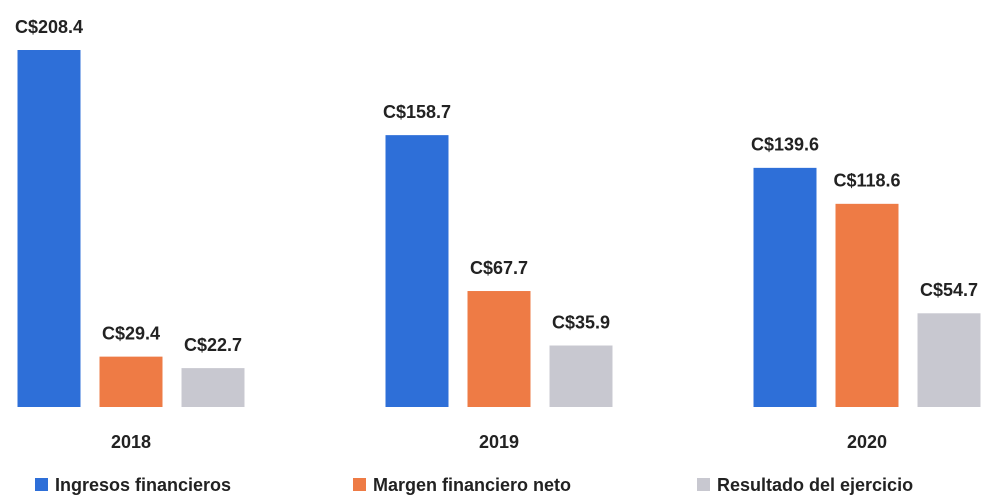 This screenshot has height=500, width=989. I want to click on legend-label: Margen financiero neto, so click(472, 485).